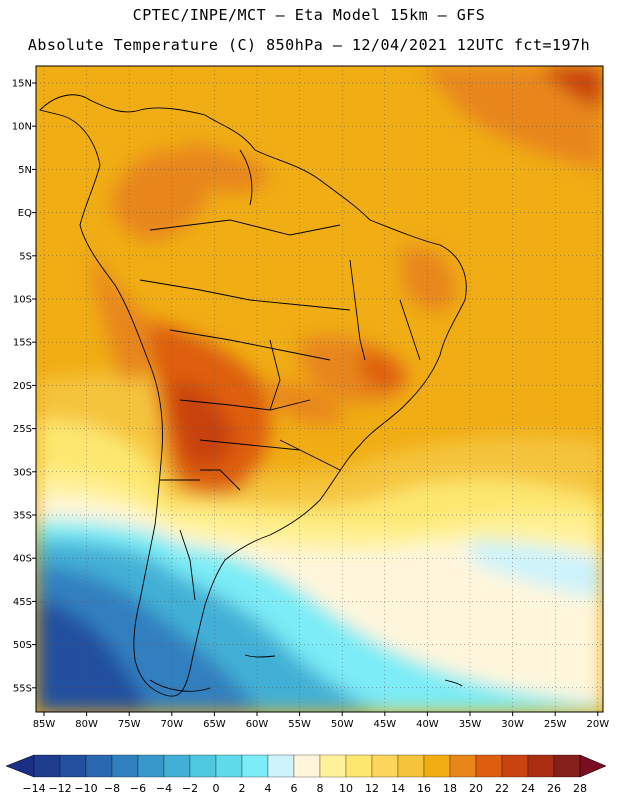 The height and width of the screenshot is (800, 618). I want to click on colorbar-label: 2, so click(242, 788).